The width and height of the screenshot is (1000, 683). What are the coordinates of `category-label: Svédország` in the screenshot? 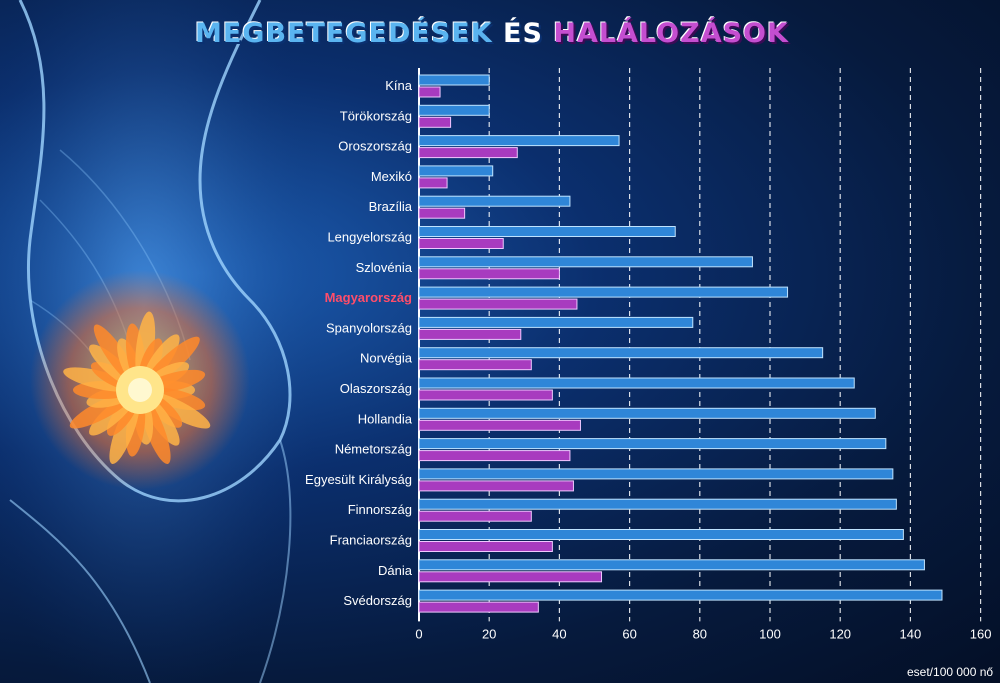 It's located at (377, 600).